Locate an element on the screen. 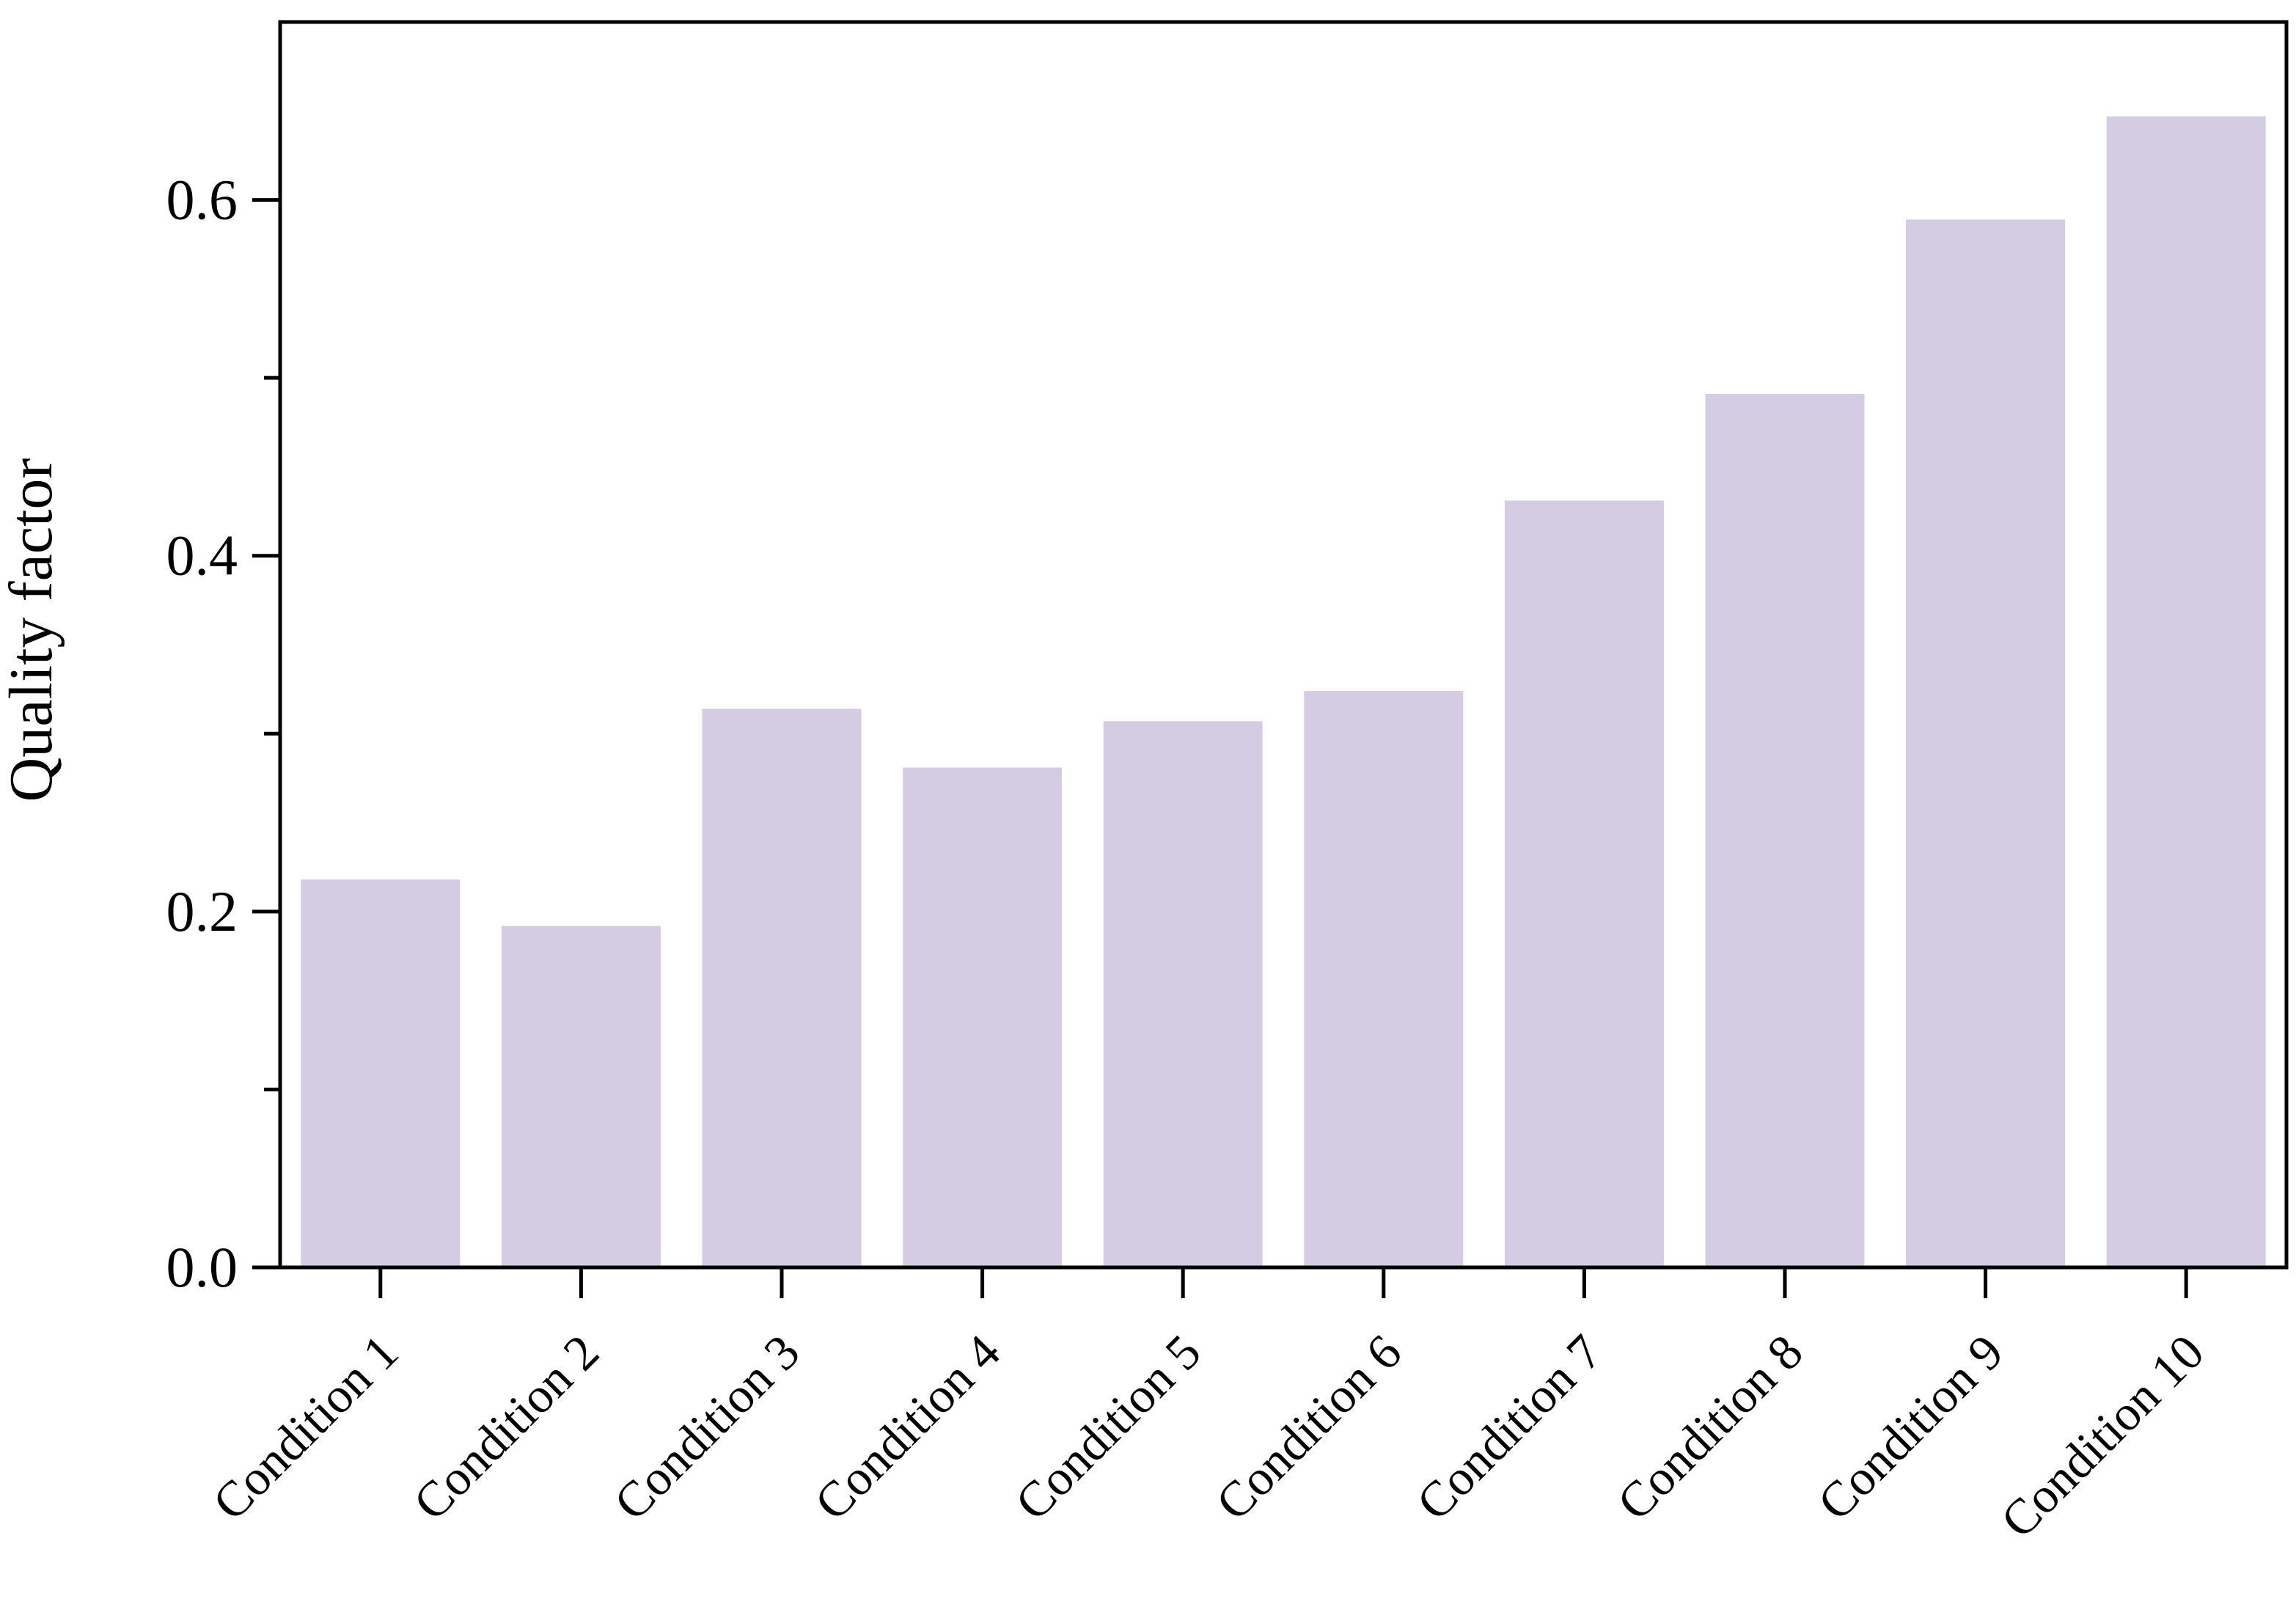 The height and width of the screenshot is (1607, 2296). y-axis-title: Quality factor is located at coordinates (32, 630).